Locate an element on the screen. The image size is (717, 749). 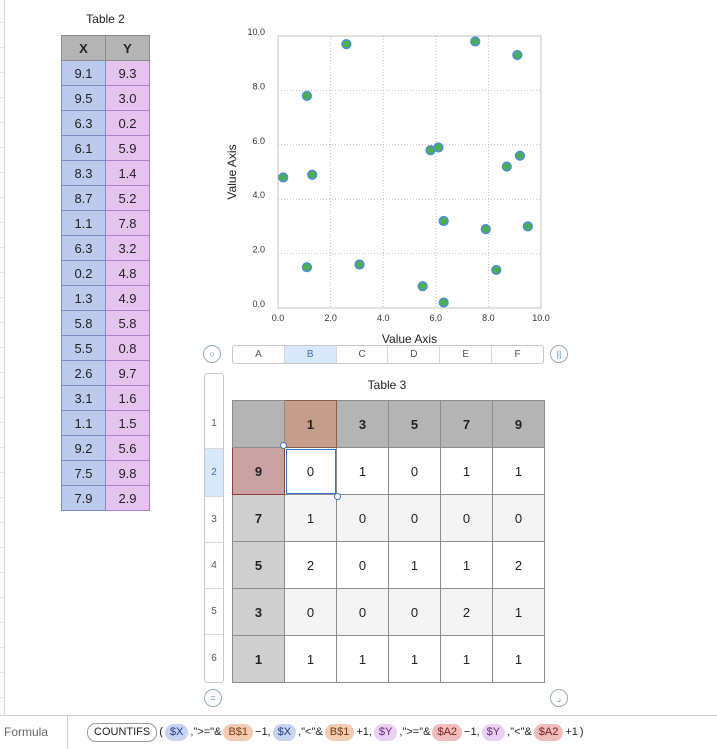
table2-cell-y: 9.7 is located at coordinates (127, 373).